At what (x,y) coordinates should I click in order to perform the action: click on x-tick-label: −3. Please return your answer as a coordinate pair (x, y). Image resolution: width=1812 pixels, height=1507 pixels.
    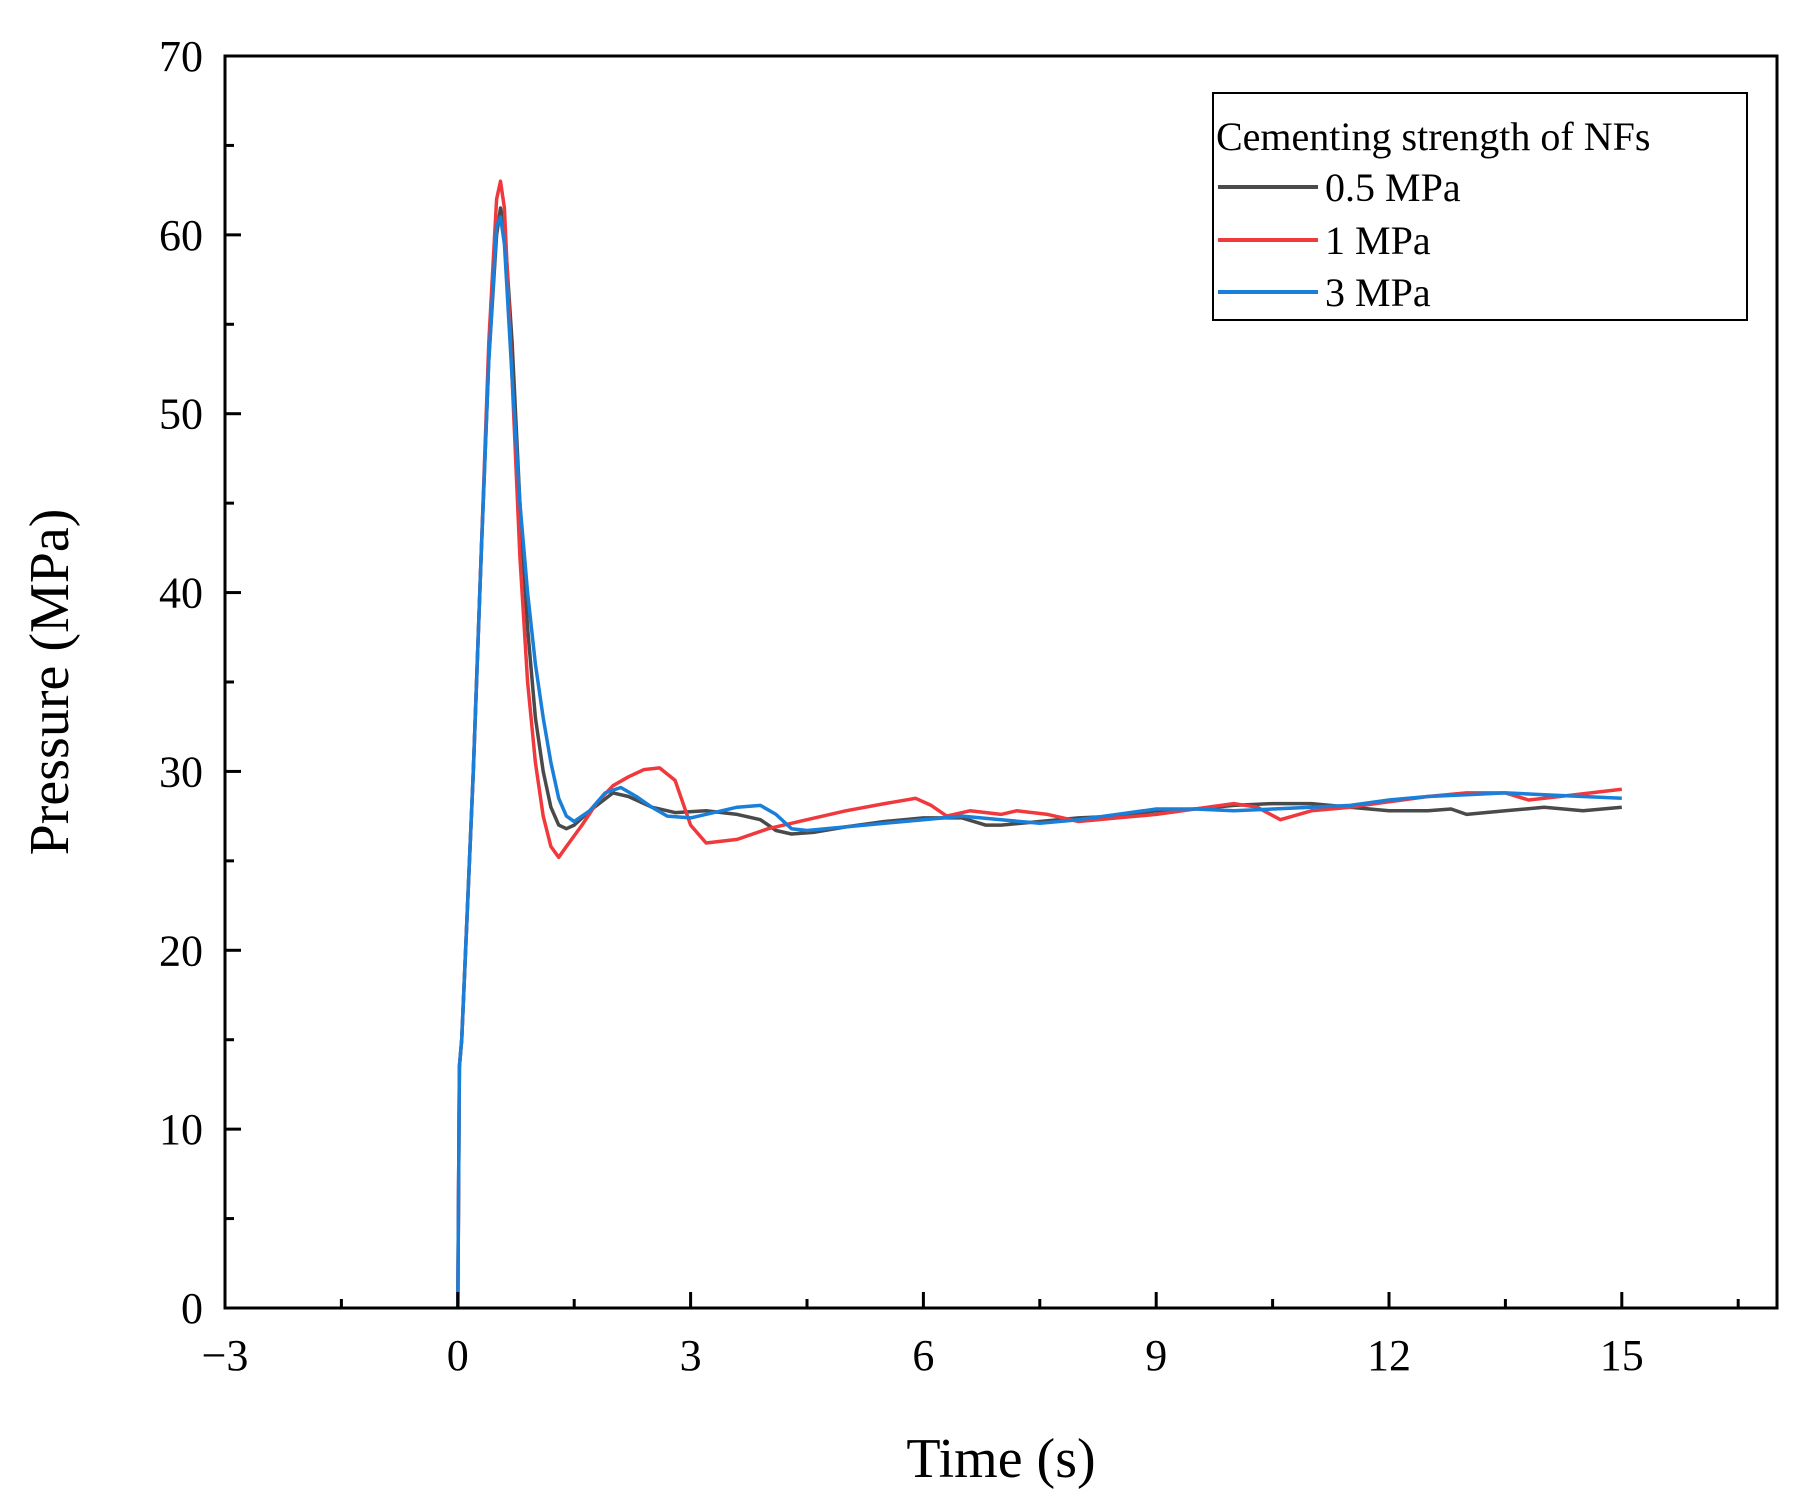
    Looking at the image, I should click on (225, 1355).